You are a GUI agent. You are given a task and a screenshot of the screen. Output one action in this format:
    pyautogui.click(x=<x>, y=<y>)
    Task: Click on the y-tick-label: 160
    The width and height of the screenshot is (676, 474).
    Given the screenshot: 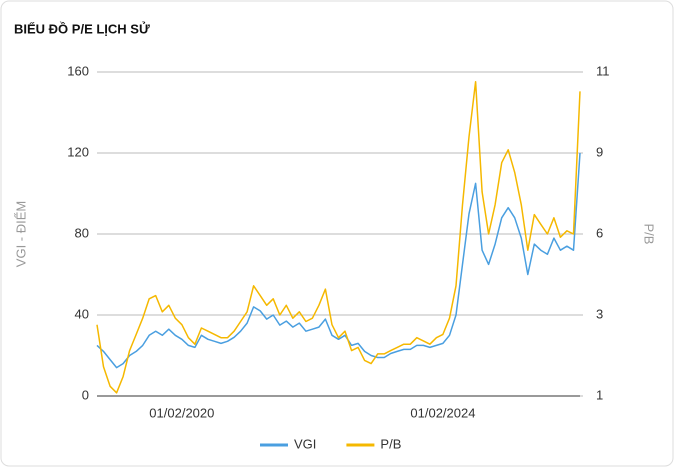 What is the action you would take?
    pyautogui.click(x=78, y=70)
    